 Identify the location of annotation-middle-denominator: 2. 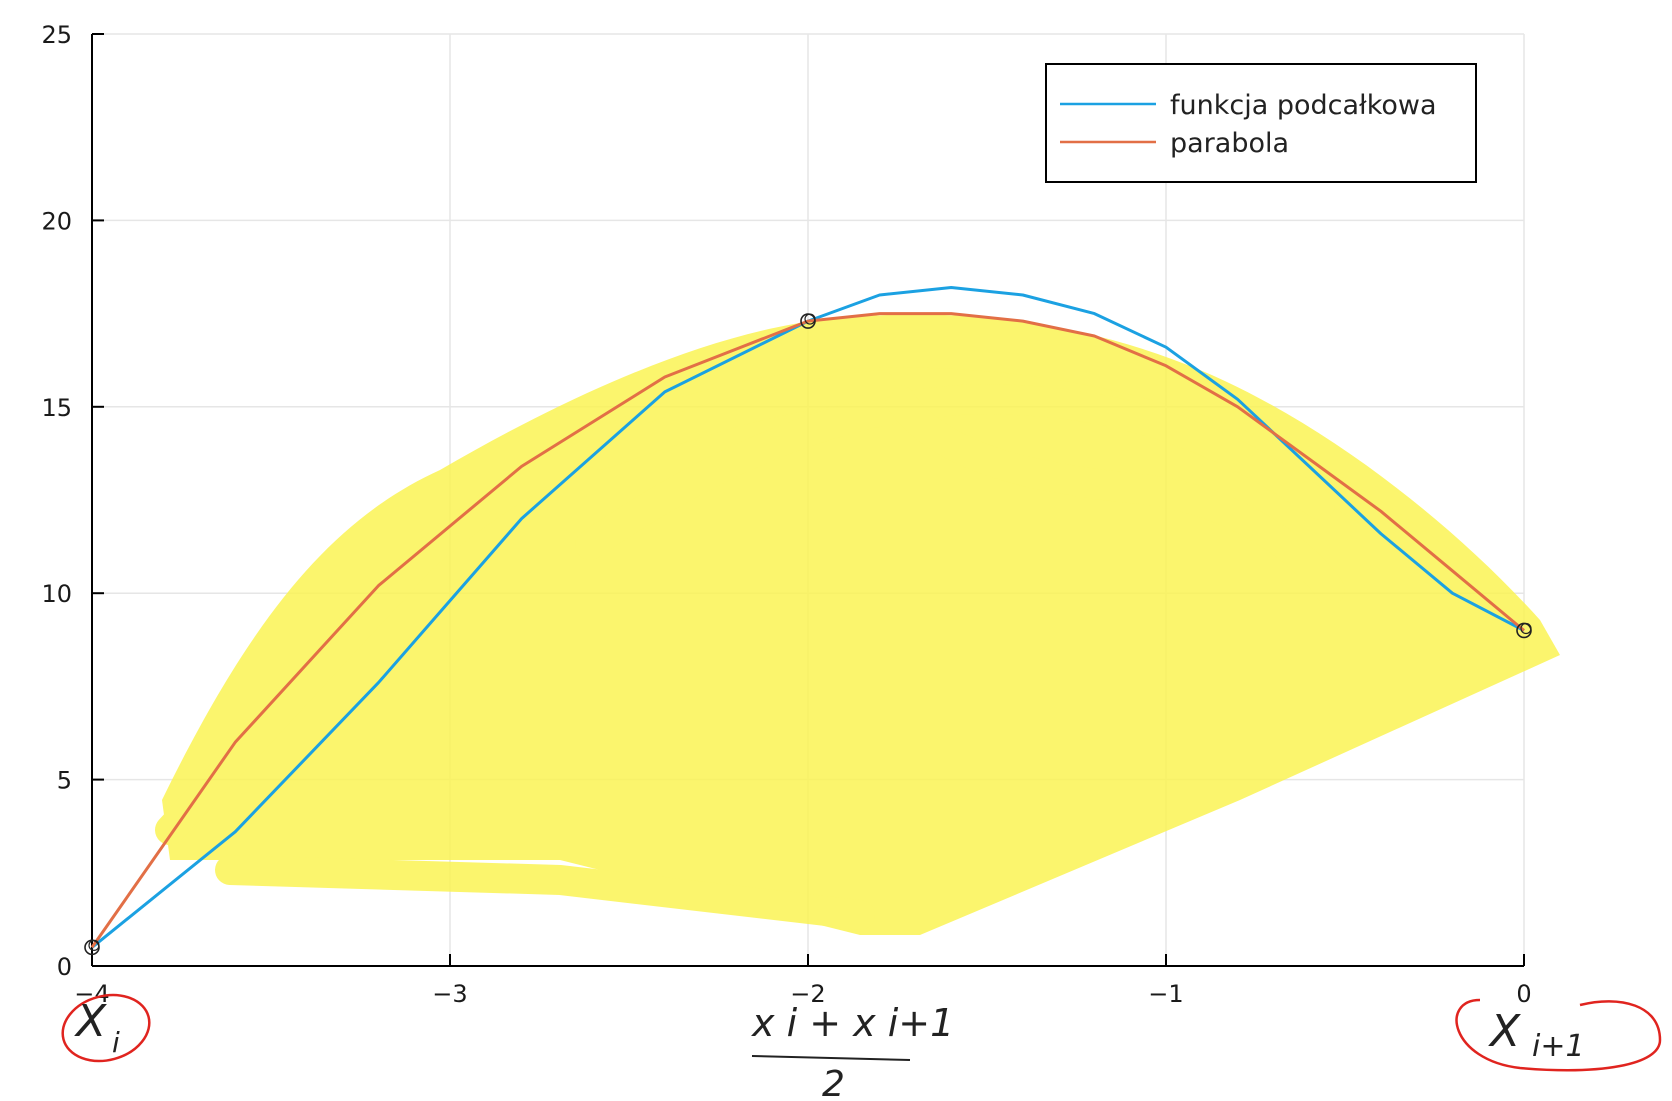
(833, 1082).